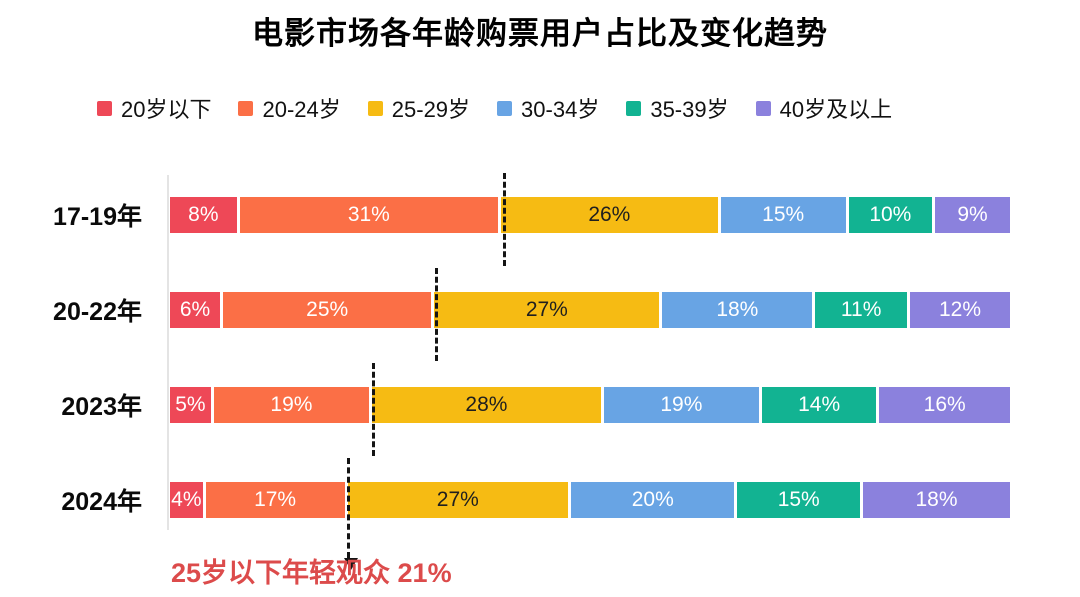  I want to click on bar-segment: 8%, so click(203, 215).